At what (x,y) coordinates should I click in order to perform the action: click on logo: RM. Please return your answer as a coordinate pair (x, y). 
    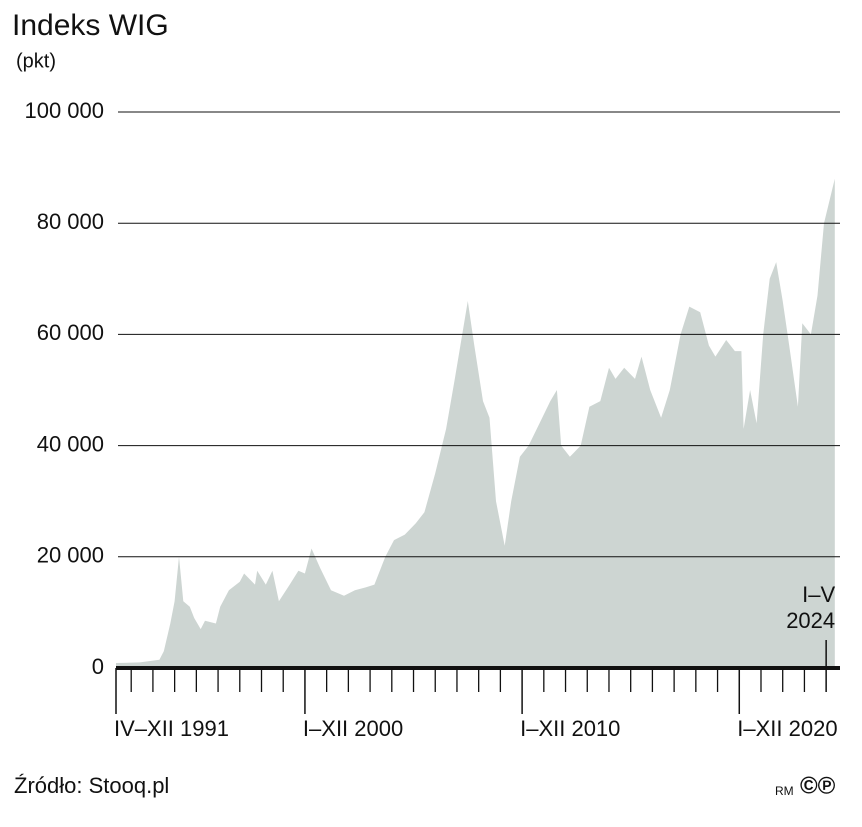
    Looking at the image, I should click on (784, 791).